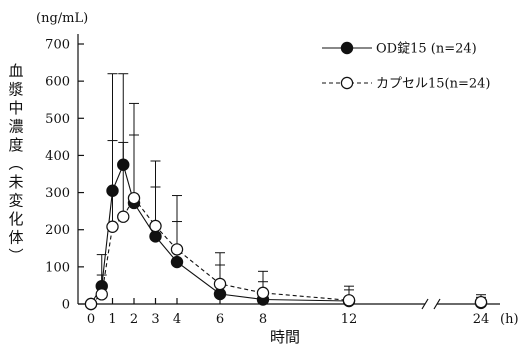 This screenshot has width=524, height=347. What do you see at coordinates (57, 119) in the screenshot?
I see `y-tick-label: 500` at bounding box center [57, 119].